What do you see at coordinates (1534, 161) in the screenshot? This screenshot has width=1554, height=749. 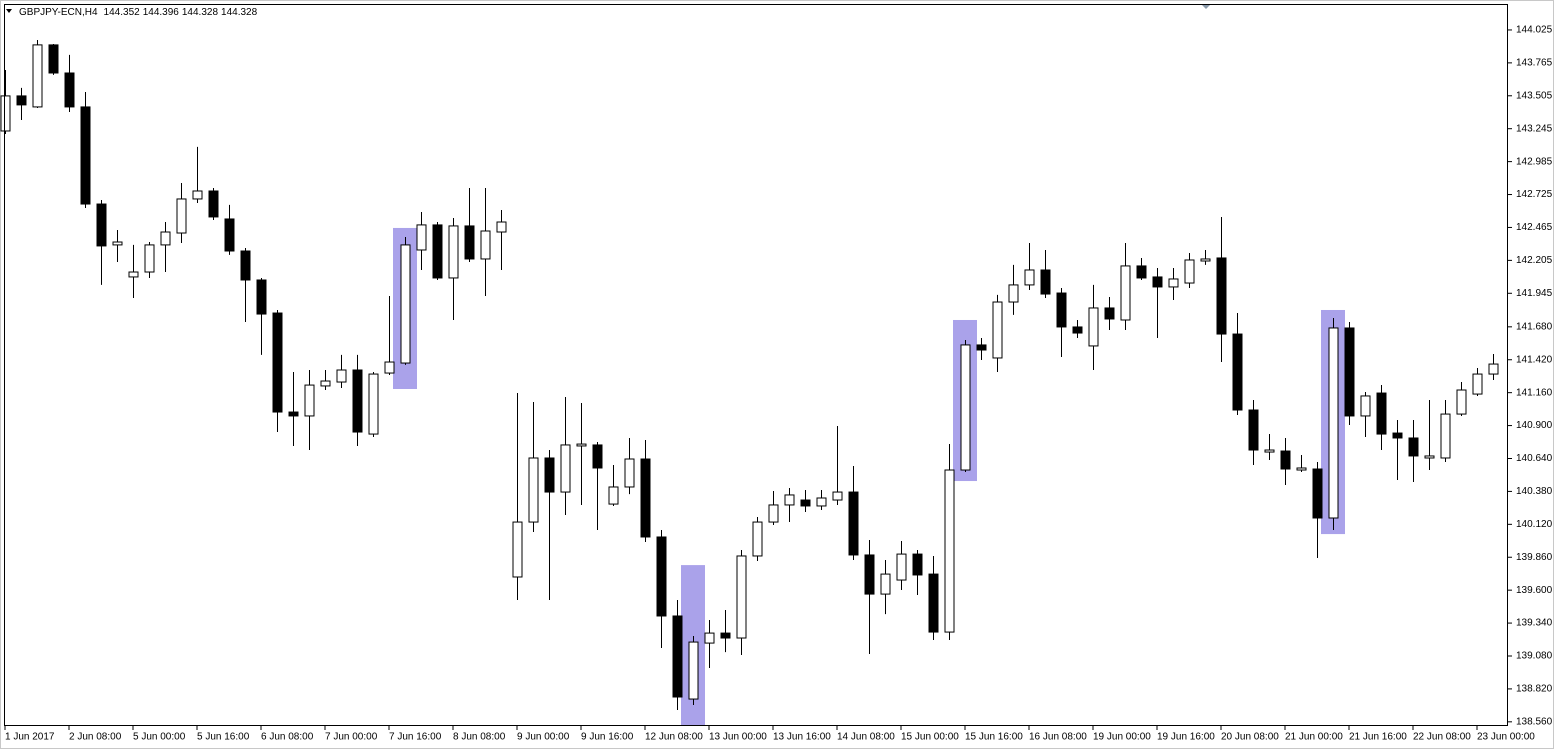 I see `y-tick-label: 142.985` at bounding box center [1534, 161].